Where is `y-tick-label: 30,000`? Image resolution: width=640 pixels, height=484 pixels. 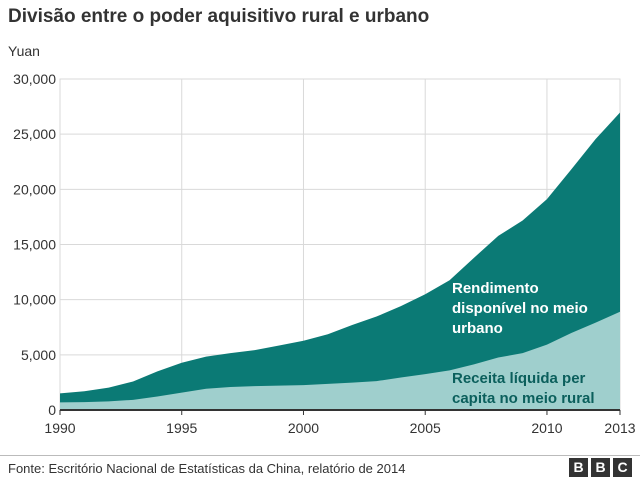
y-tick-label: 30,000 is located at coordinates (34, 79).